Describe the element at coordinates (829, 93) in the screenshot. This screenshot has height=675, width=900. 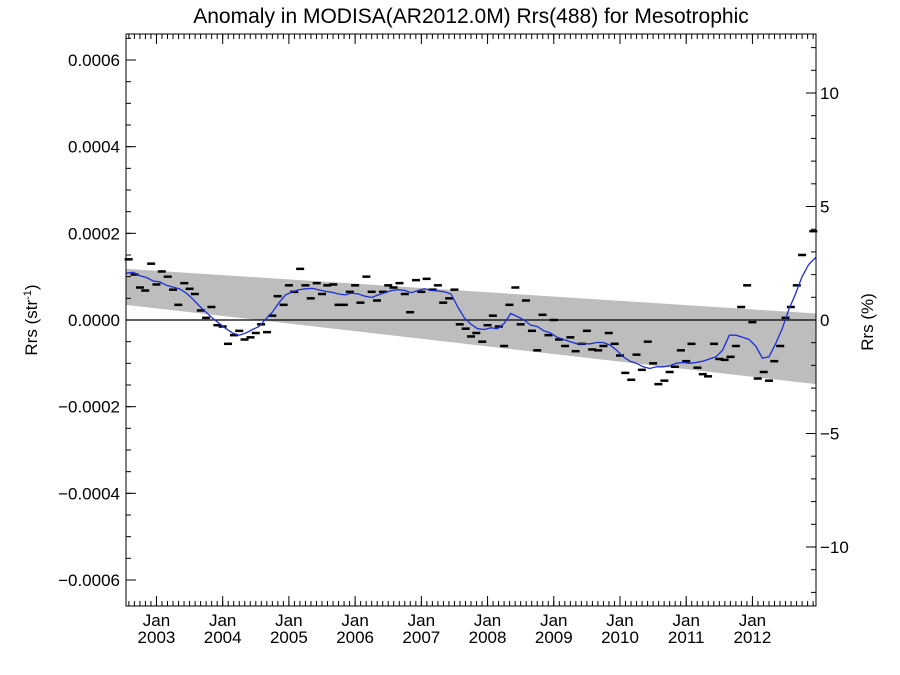
I see `y2-tick-label: 10` at that location.